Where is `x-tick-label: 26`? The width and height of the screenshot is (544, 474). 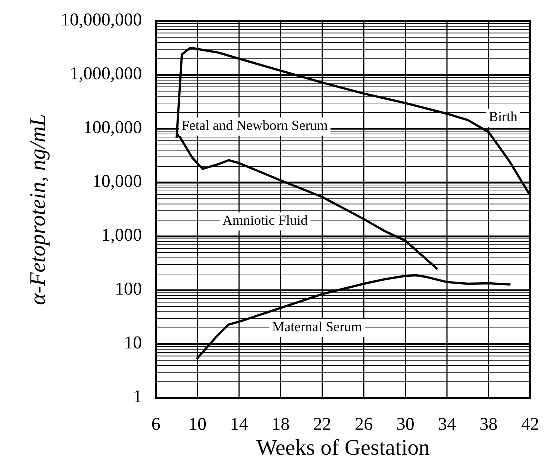
x-tick-label: 26 is located at coordinates (364, 424).